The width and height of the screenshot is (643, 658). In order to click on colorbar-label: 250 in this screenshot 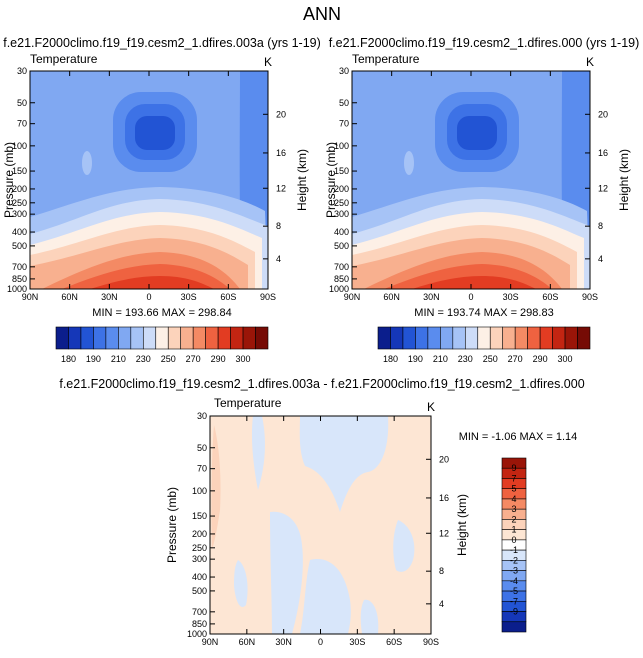, I will do `click(168, 359)`.